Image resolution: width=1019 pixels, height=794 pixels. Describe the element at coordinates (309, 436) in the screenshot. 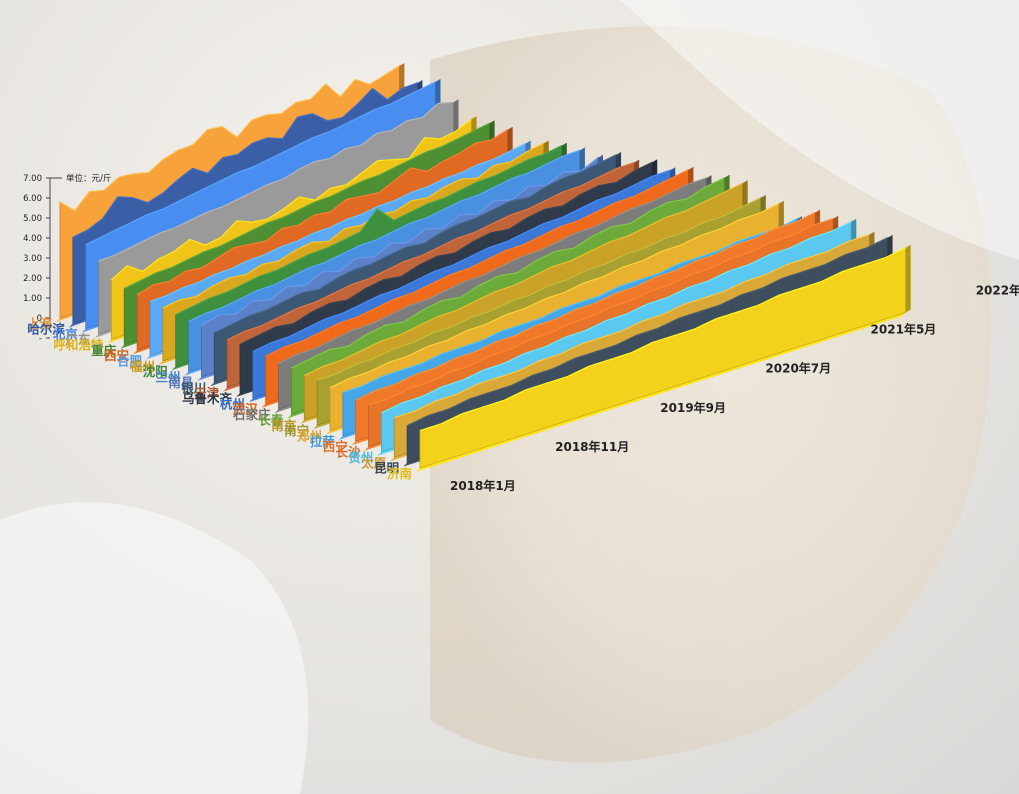

I see `city-label: 郑州` at that location.